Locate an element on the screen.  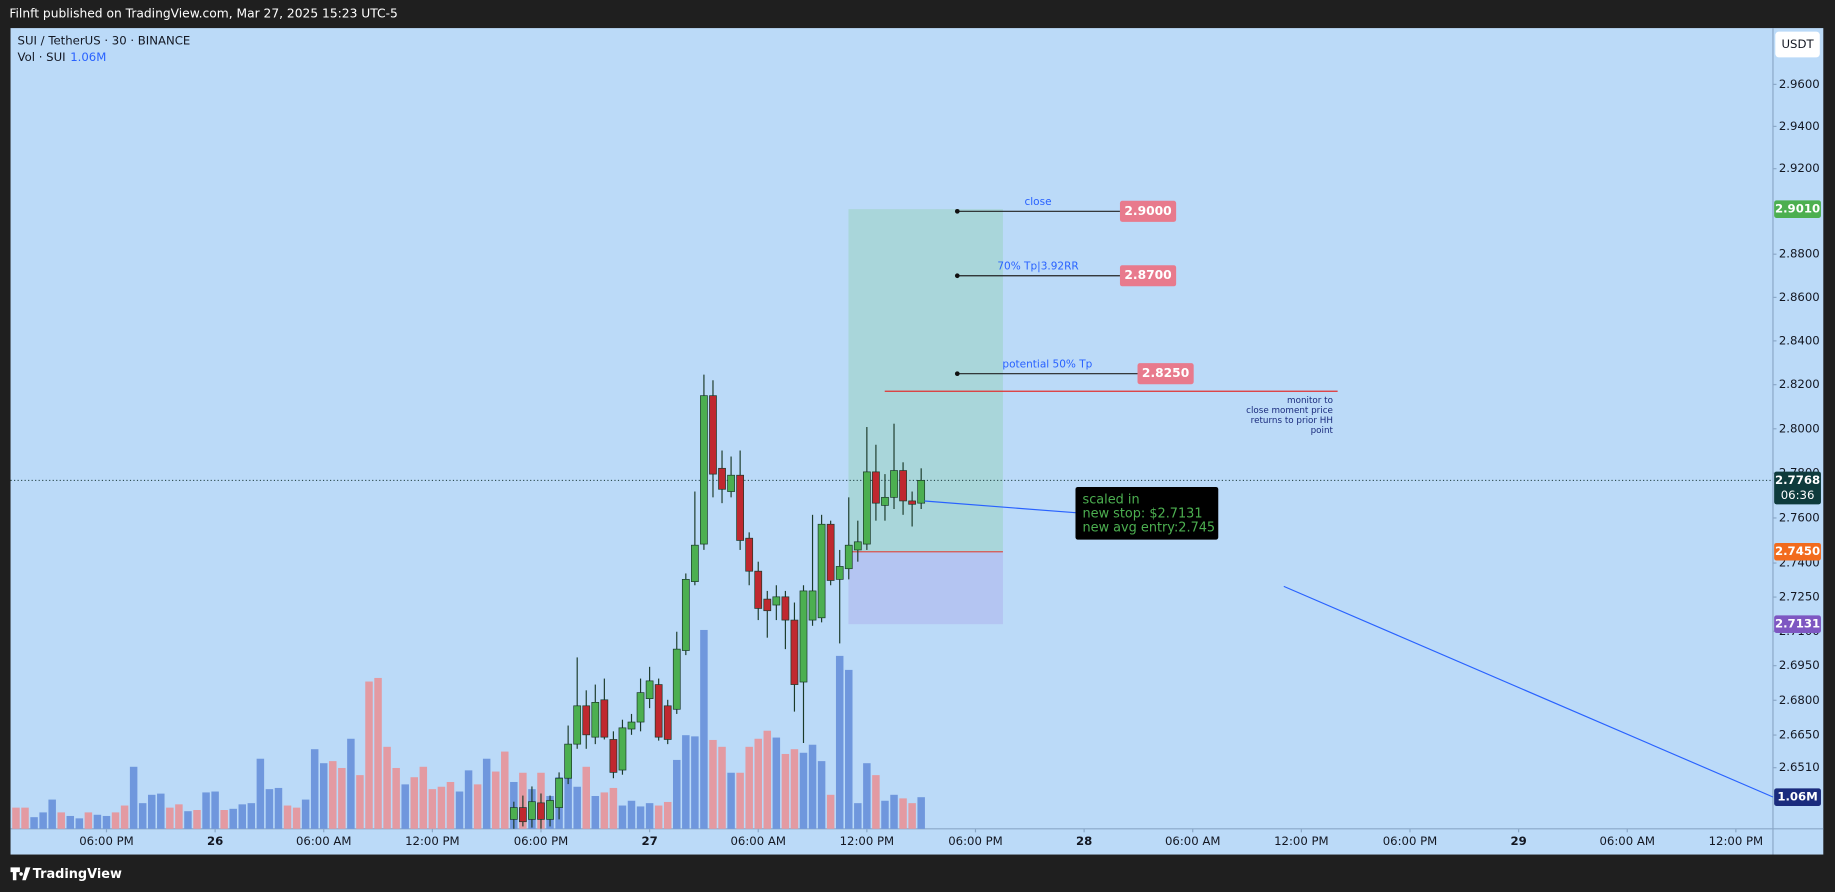
x-tick-label: 28 is located at coordinates (1084, 841).